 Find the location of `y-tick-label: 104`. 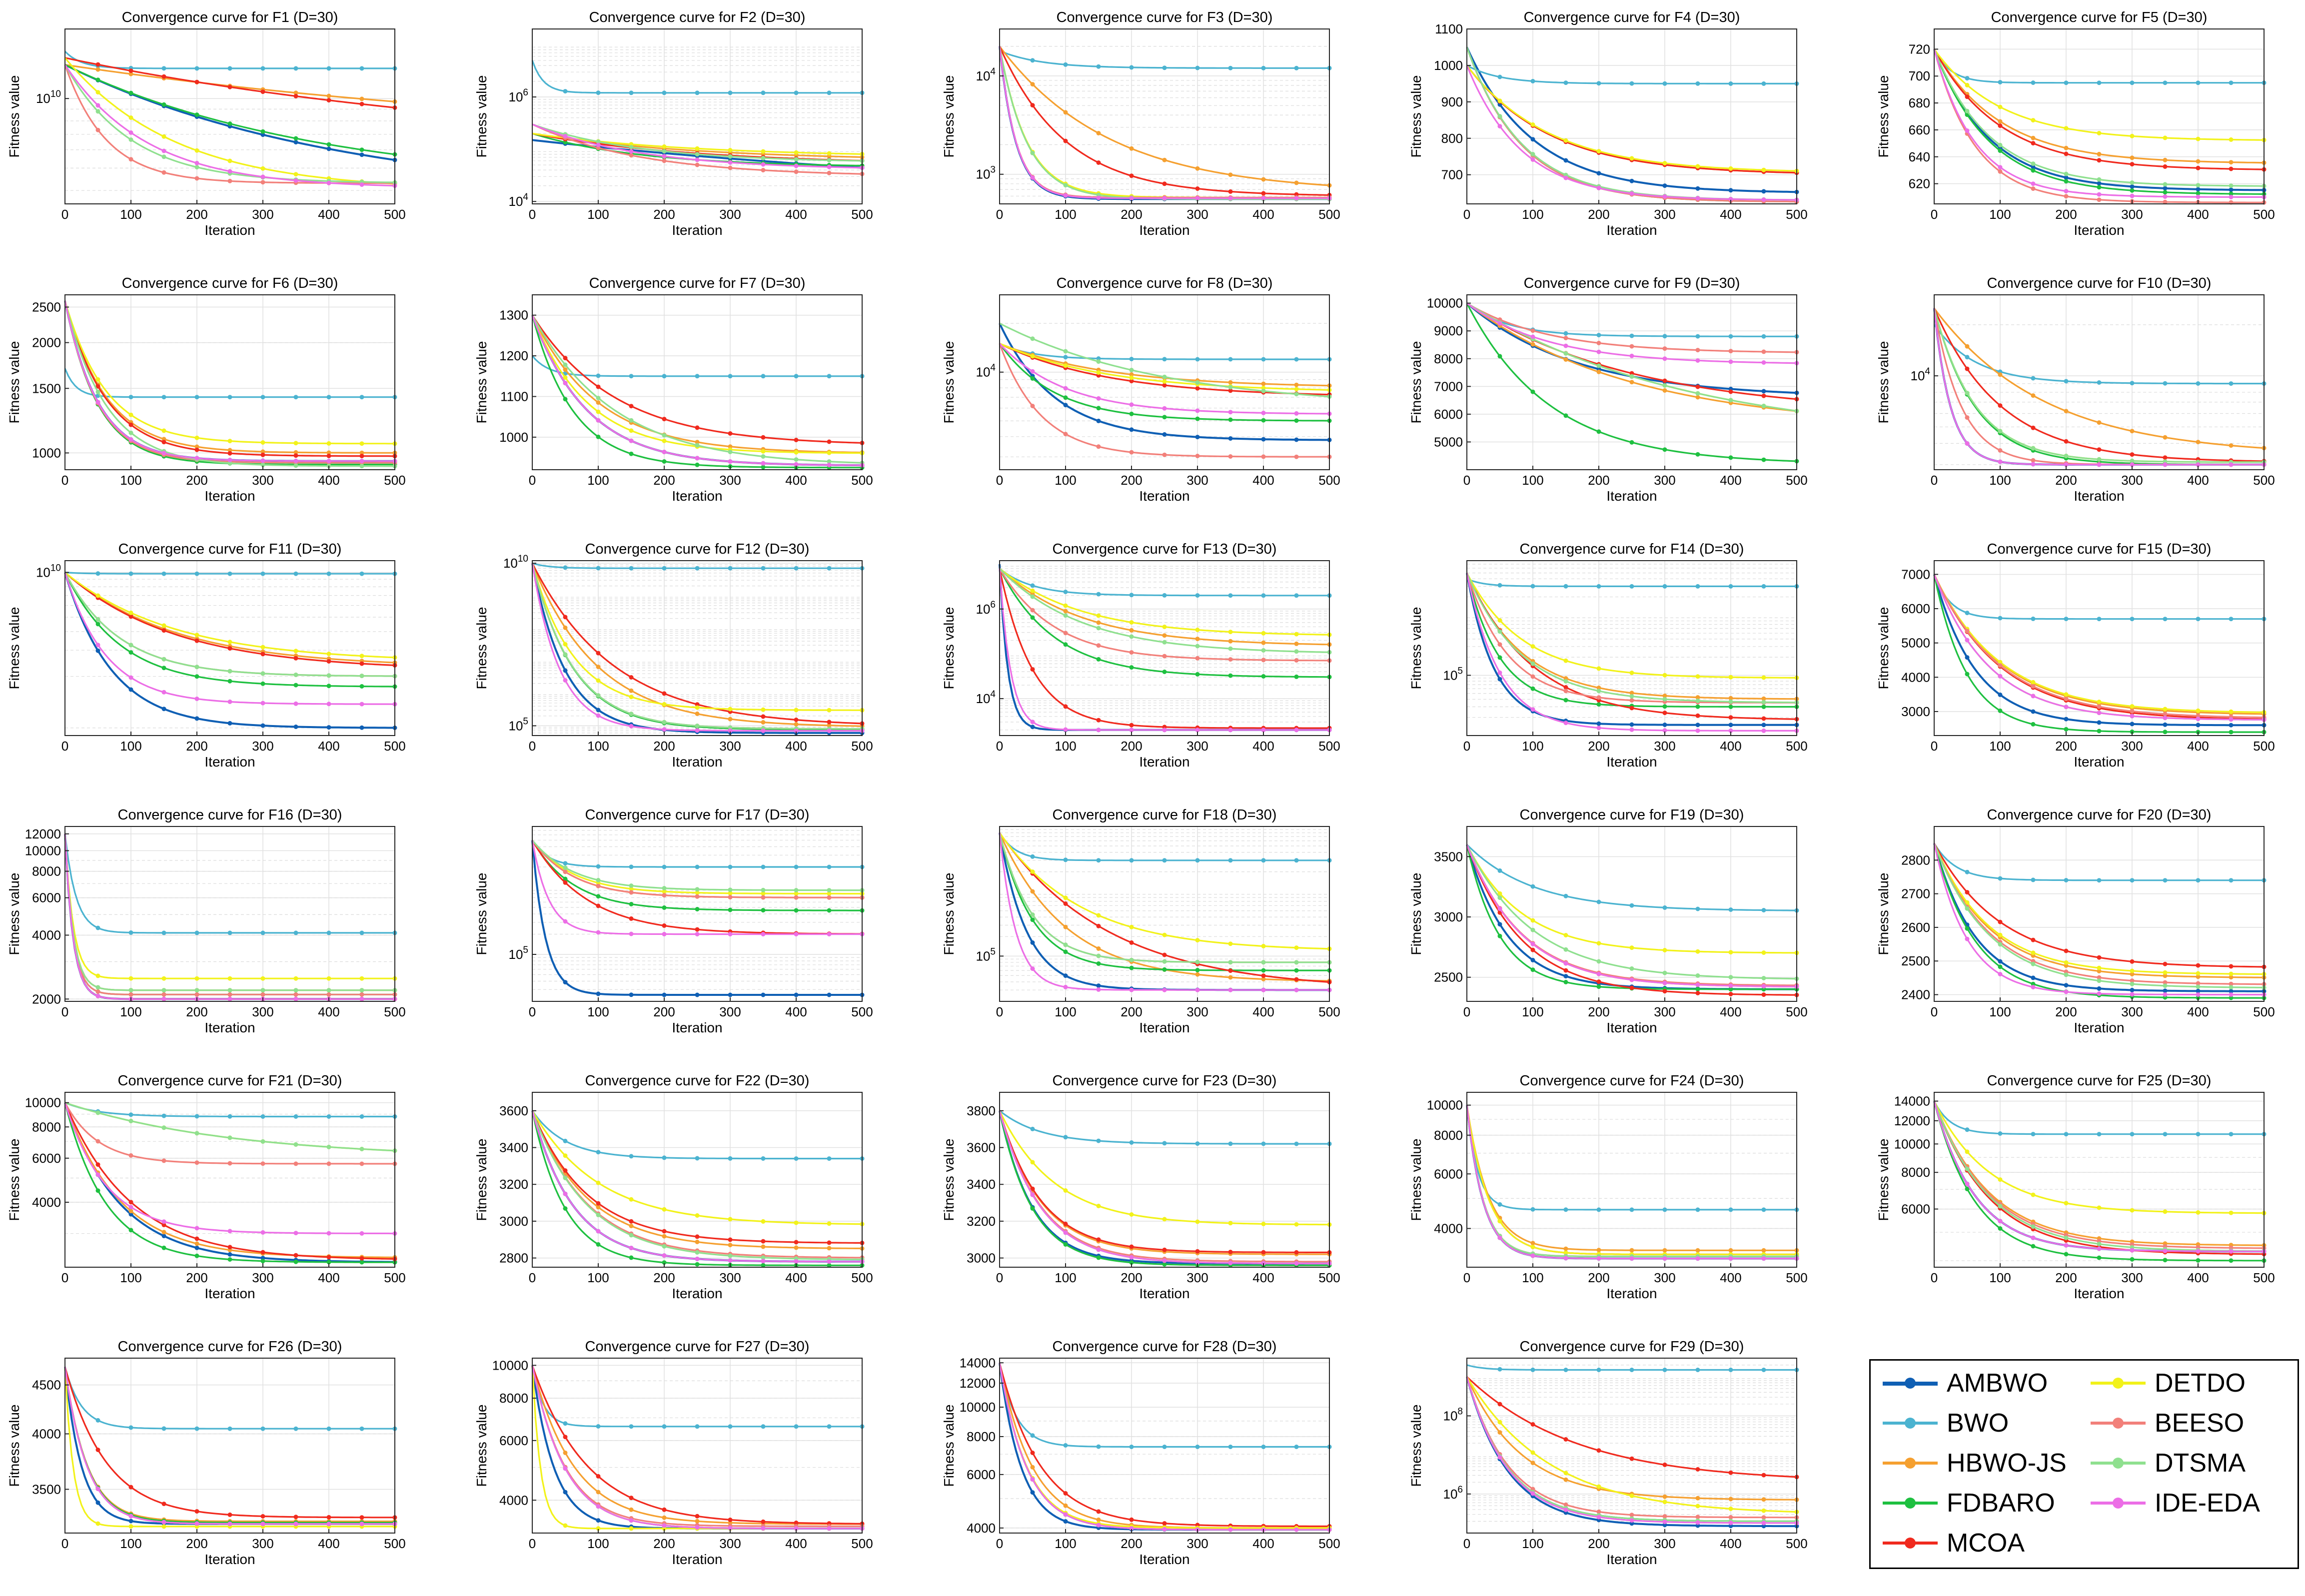

y-tick-label: 104 is located at coordinates (1921, 374).